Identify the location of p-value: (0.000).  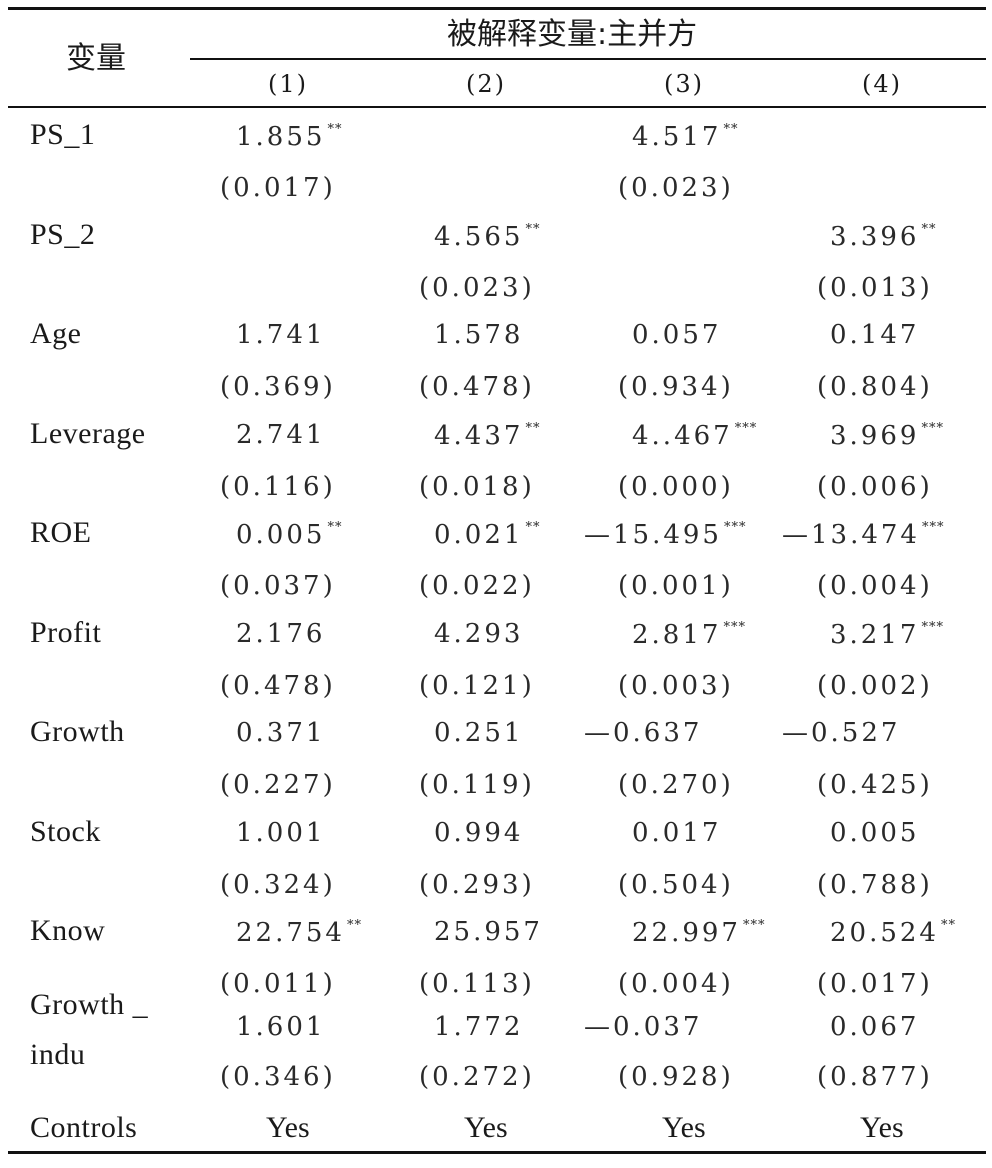
(676, 486).